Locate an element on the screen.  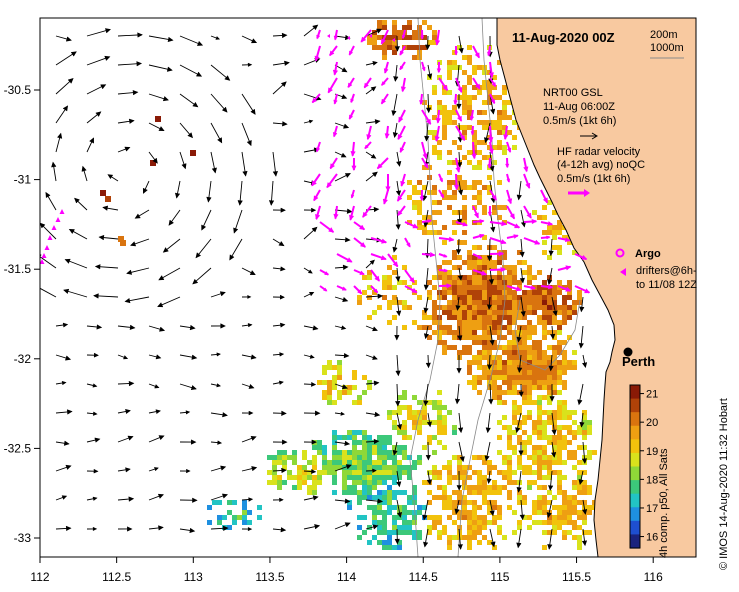
drifter-position is located at coordinates (47, 247).